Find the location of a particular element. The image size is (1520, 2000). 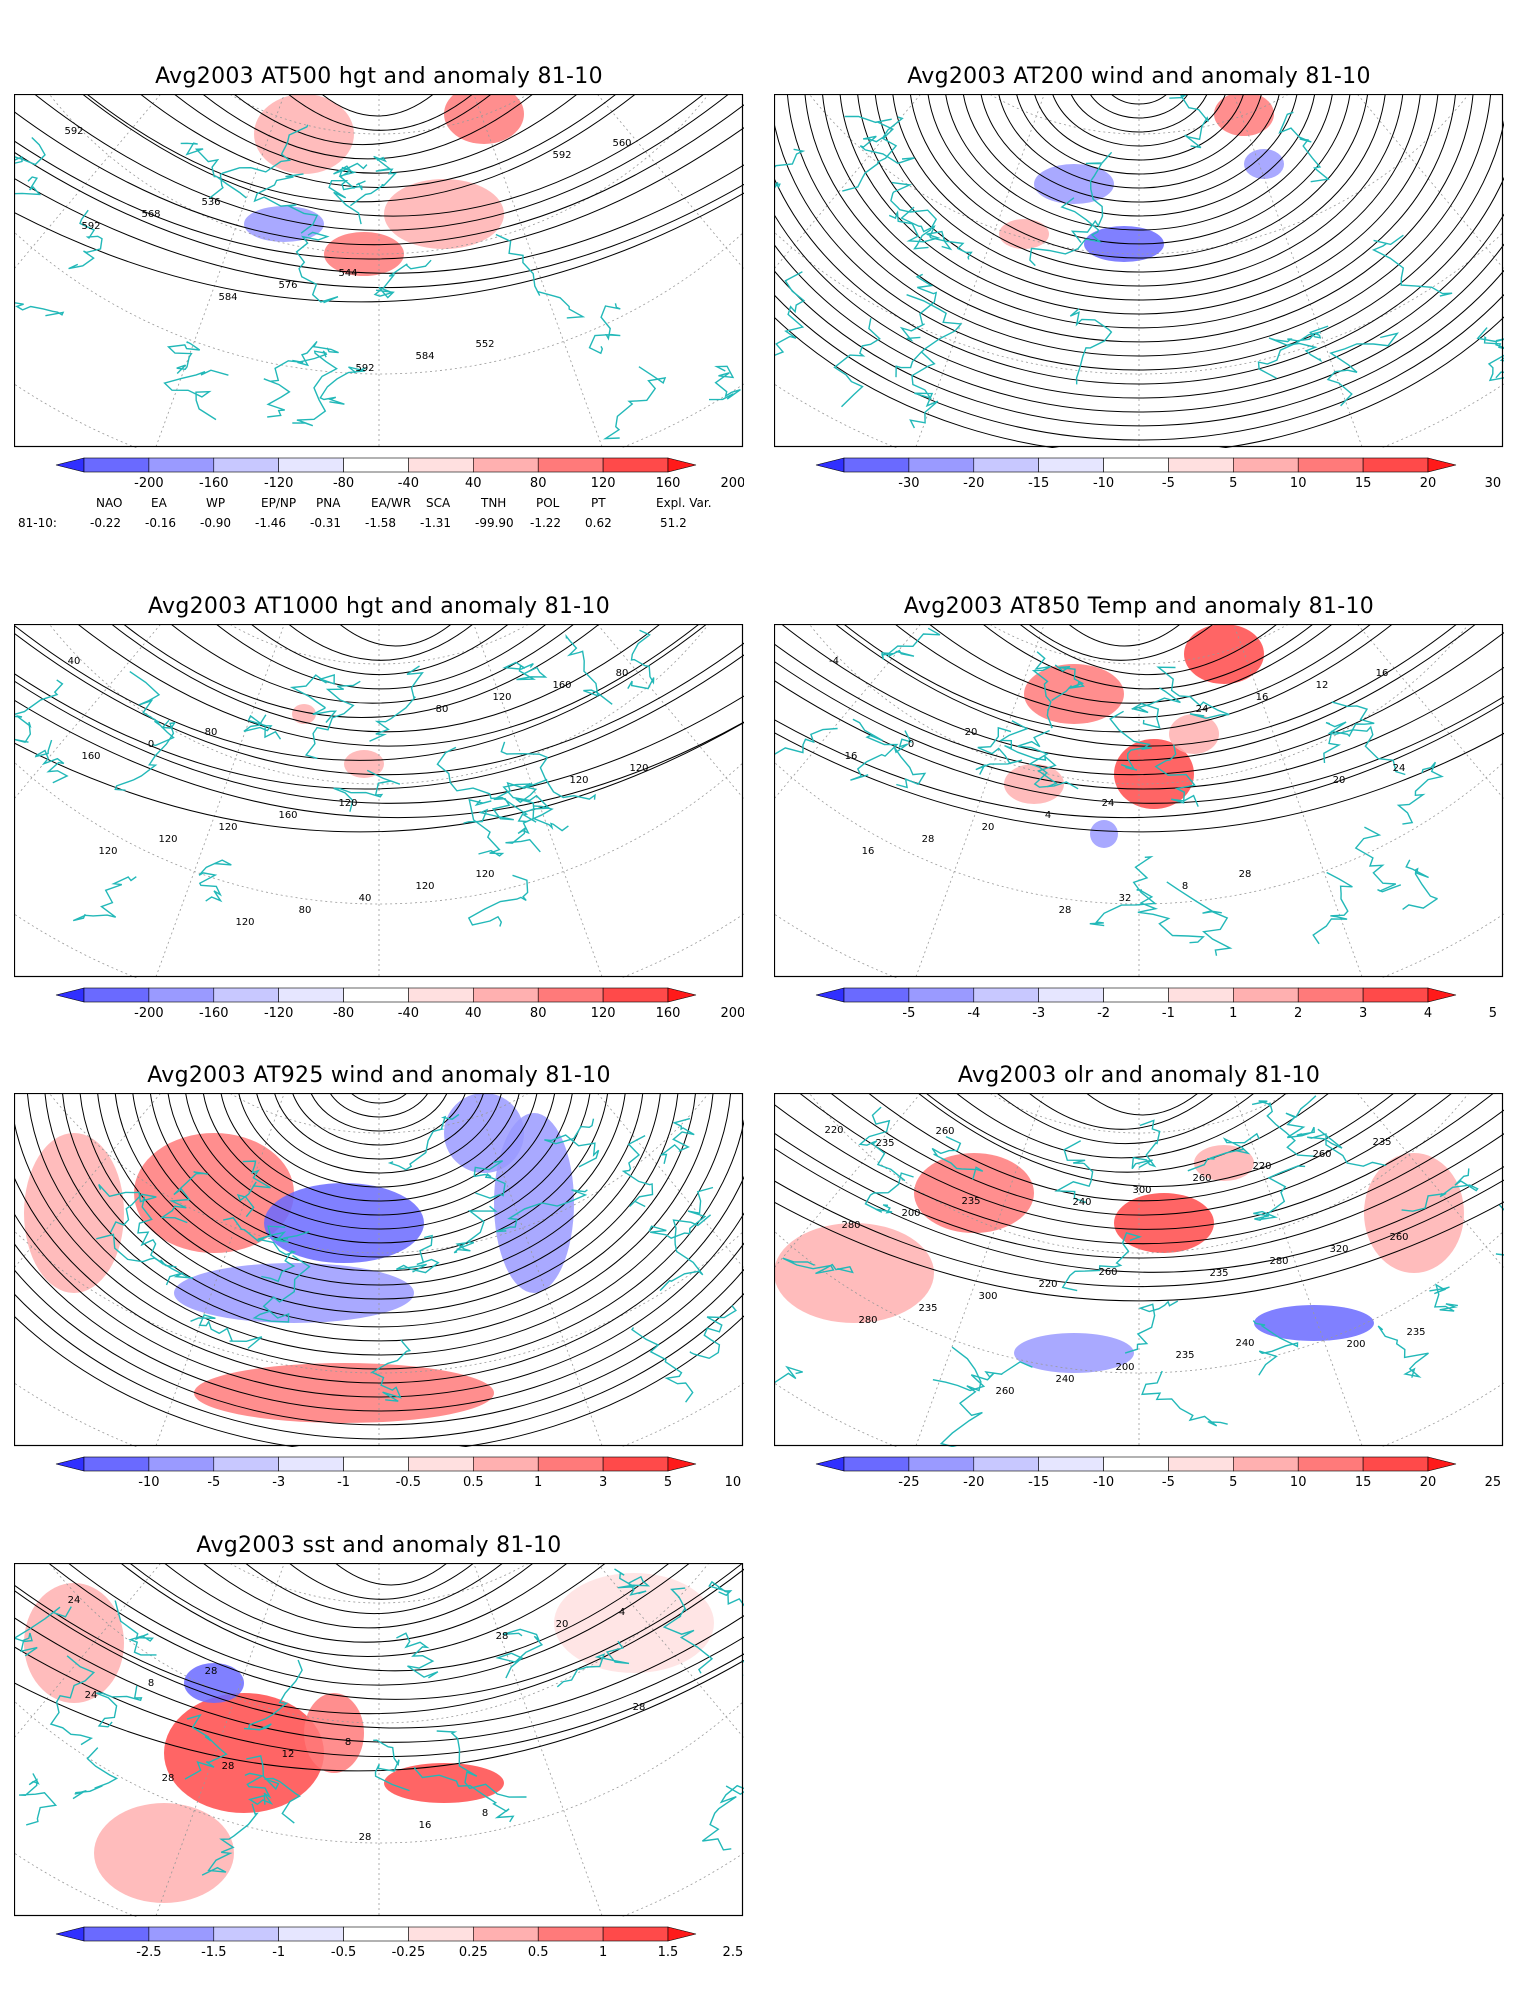

colorbar-tick-label: 200 is located at coordinates (732, 1013).